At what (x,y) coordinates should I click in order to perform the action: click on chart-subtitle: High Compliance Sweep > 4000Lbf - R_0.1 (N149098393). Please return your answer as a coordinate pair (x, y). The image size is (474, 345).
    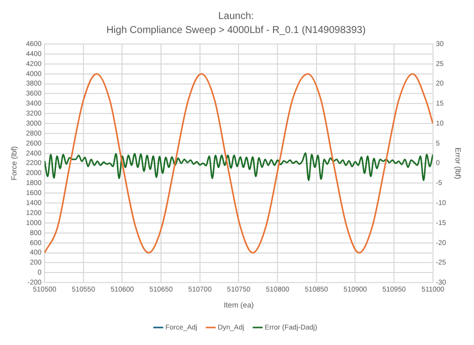
    Looking at the image, I should click on (236, 30).